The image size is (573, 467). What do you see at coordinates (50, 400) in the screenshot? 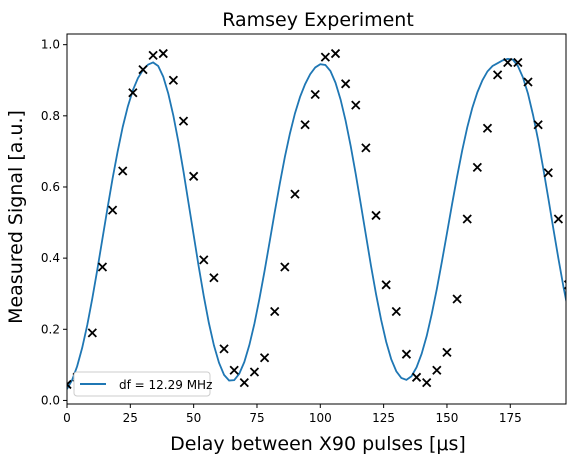
I see `y-tick-label: 0.0` at bounding box center [50, 400].